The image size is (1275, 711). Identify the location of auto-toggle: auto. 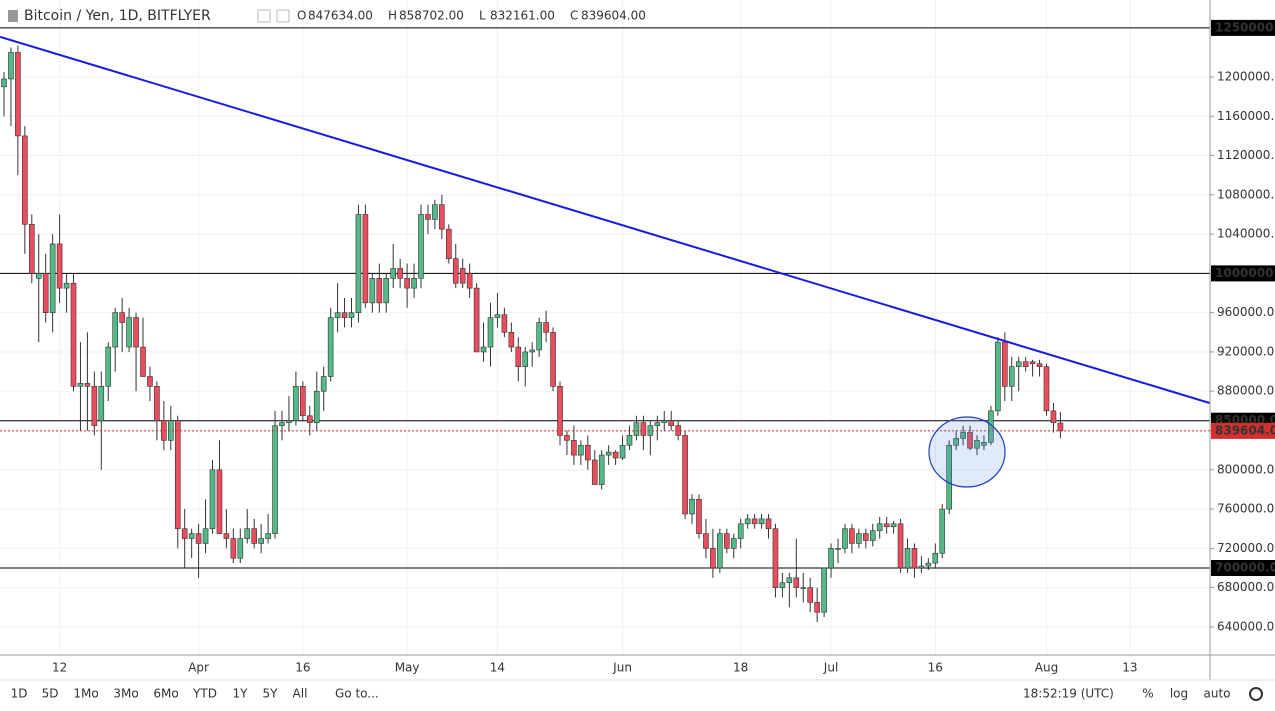
(1216, 694).